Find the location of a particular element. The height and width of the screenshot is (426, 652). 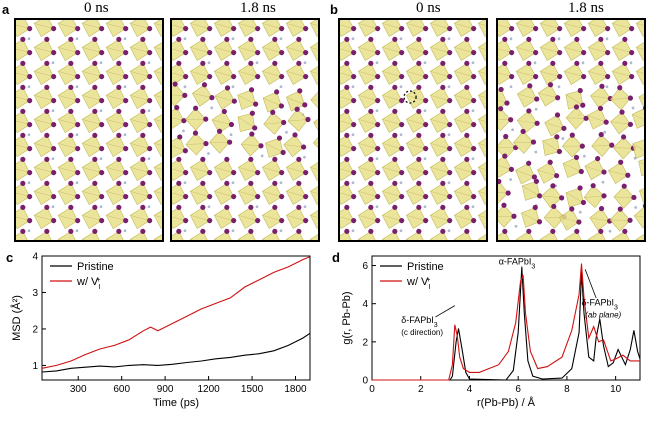

annotation-alpha: α-FAPbI3 is located at coordinates (517, 264).